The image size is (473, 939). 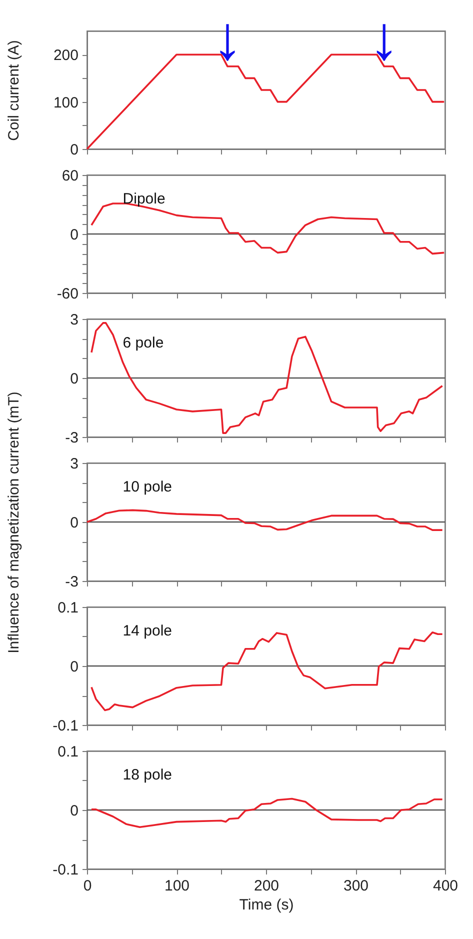 What do you see at coordinates (14, 523) in the screenshot?
I see `y-axis-title: Influence of magnetization current (mT)` at bounding box center [14, 523].